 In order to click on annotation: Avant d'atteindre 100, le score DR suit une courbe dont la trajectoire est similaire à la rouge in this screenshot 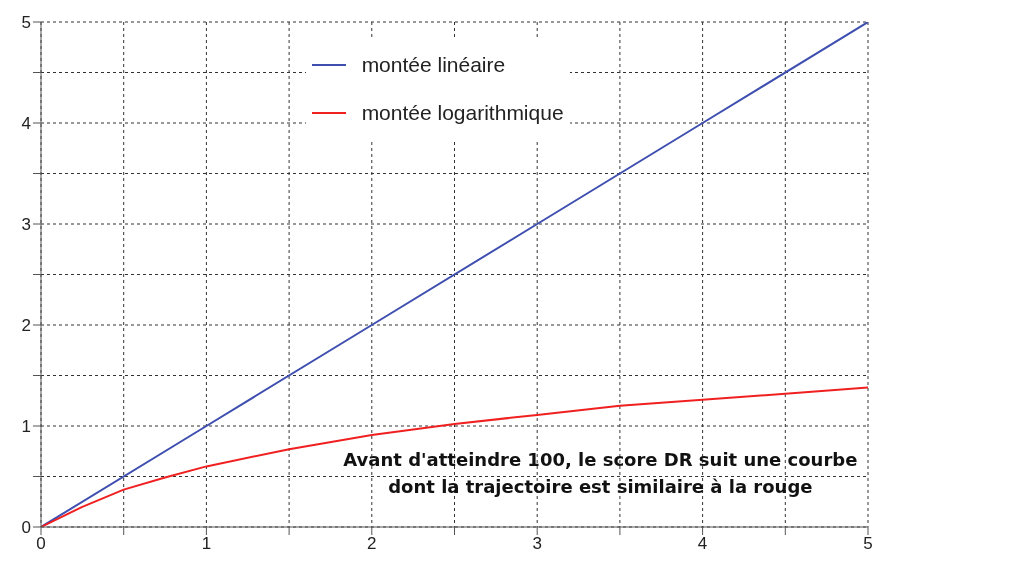, I will do `click(600, 474)`.